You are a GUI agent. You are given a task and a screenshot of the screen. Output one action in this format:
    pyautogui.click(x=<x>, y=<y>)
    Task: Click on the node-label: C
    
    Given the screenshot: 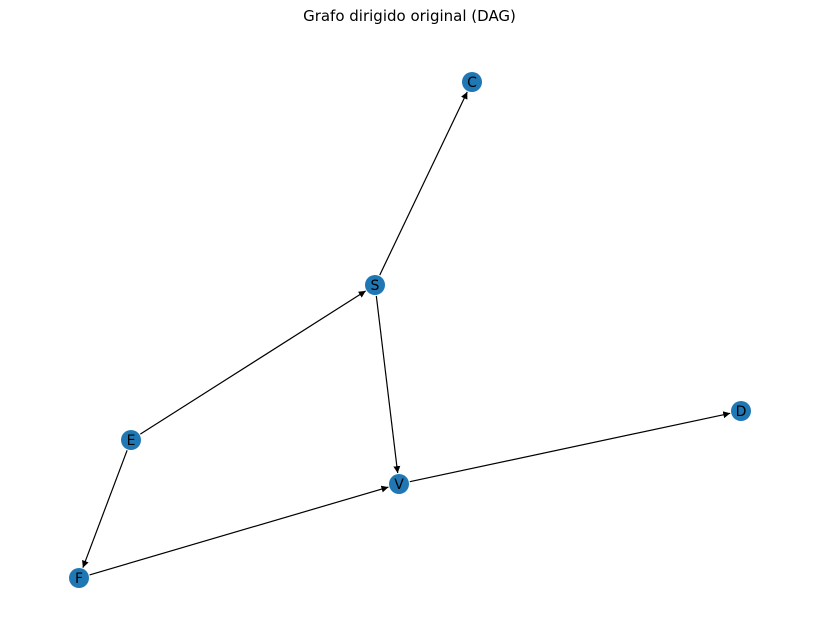 What is the action you would take?
    pyautogui.click(x=472, y=83)
    